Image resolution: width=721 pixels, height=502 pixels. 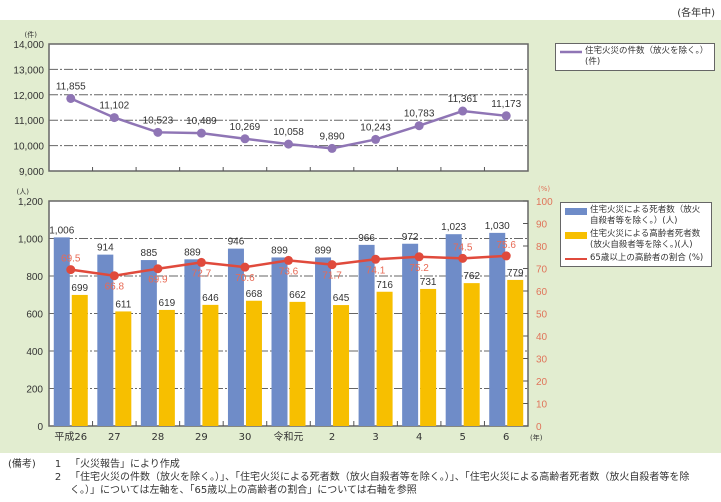 I want to click on fire-count-data-label: 10,269, so click(x=245, y=127).